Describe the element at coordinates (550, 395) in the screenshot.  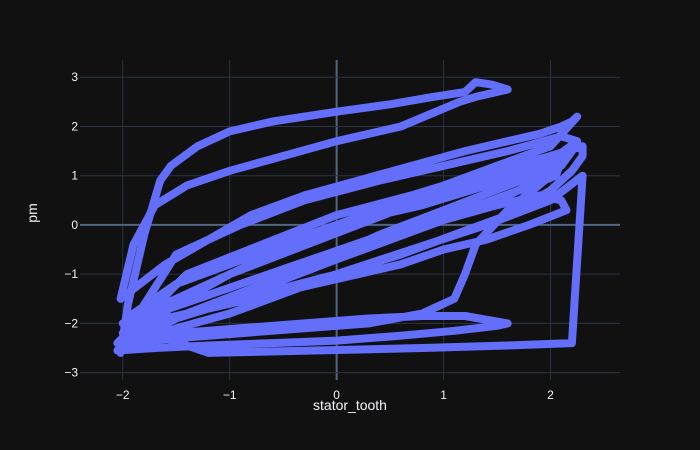
I see `x-tick-label: 2` at that location.